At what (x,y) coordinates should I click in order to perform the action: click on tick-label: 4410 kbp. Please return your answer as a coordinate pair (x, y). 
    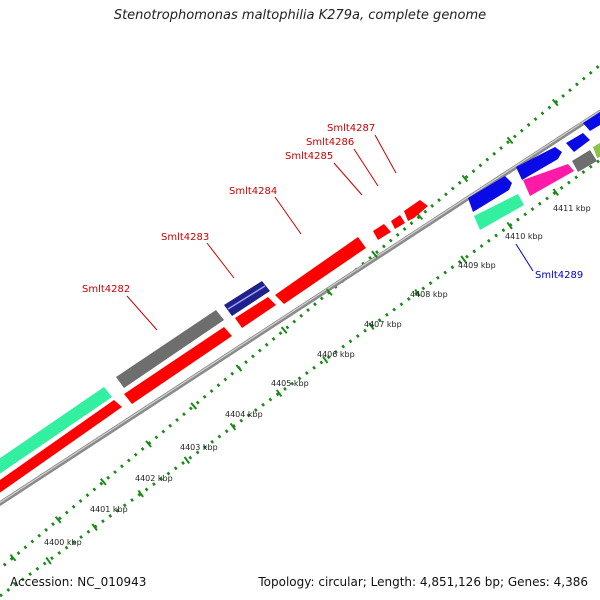
    Looking at the image, I should click on (524, 236).